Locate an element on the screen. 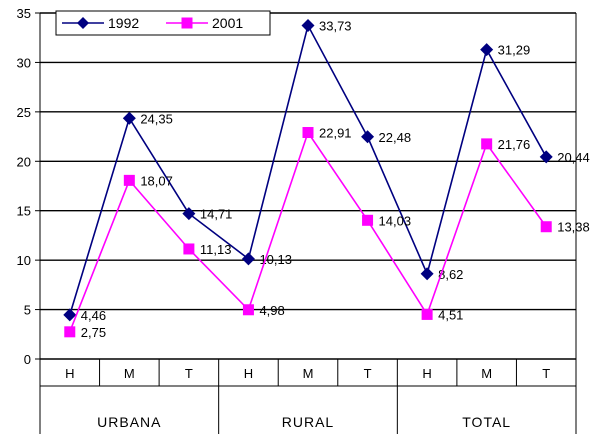  data-label: 22,91 is located at coordinates (335, 133).